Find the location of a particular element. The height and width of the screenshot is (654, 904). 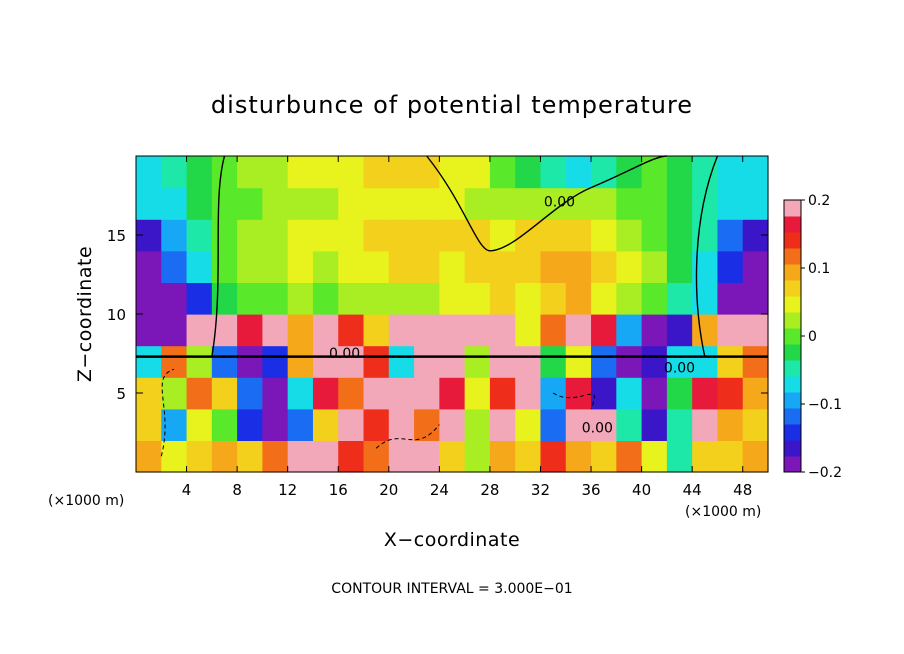

x-unit-left: (×1000 m) is located at coordinates (86, 501).